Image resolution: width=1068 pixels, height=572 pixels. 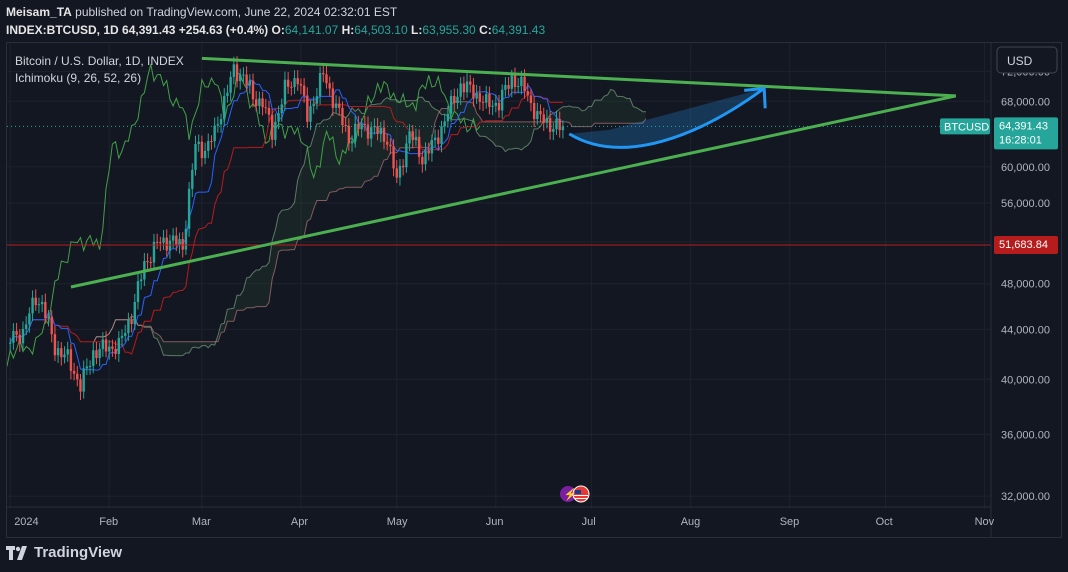 I want to click on y-tick-label: 68,000.00, so click(x=1025, y=102).